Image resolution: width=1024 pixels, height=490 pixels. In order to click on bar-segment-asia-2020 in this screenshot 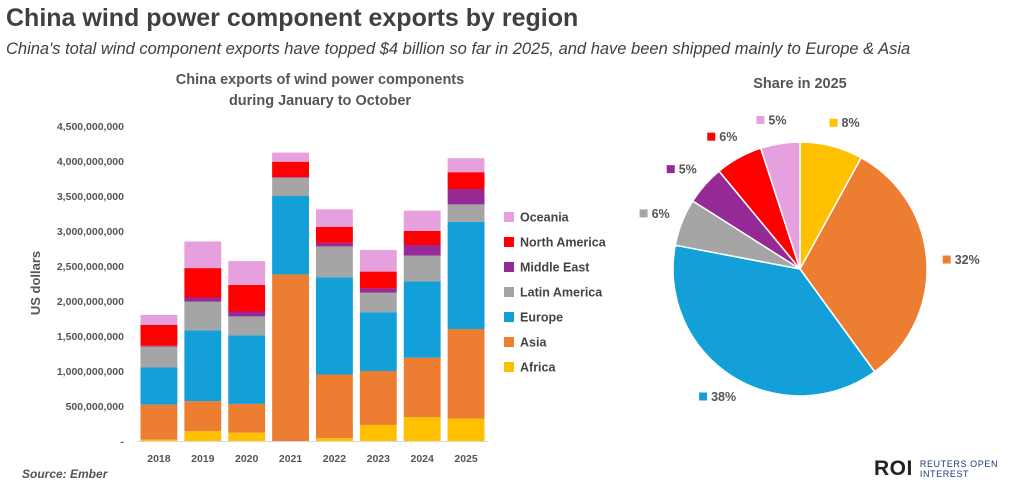, I will do `click(247, 418)`.